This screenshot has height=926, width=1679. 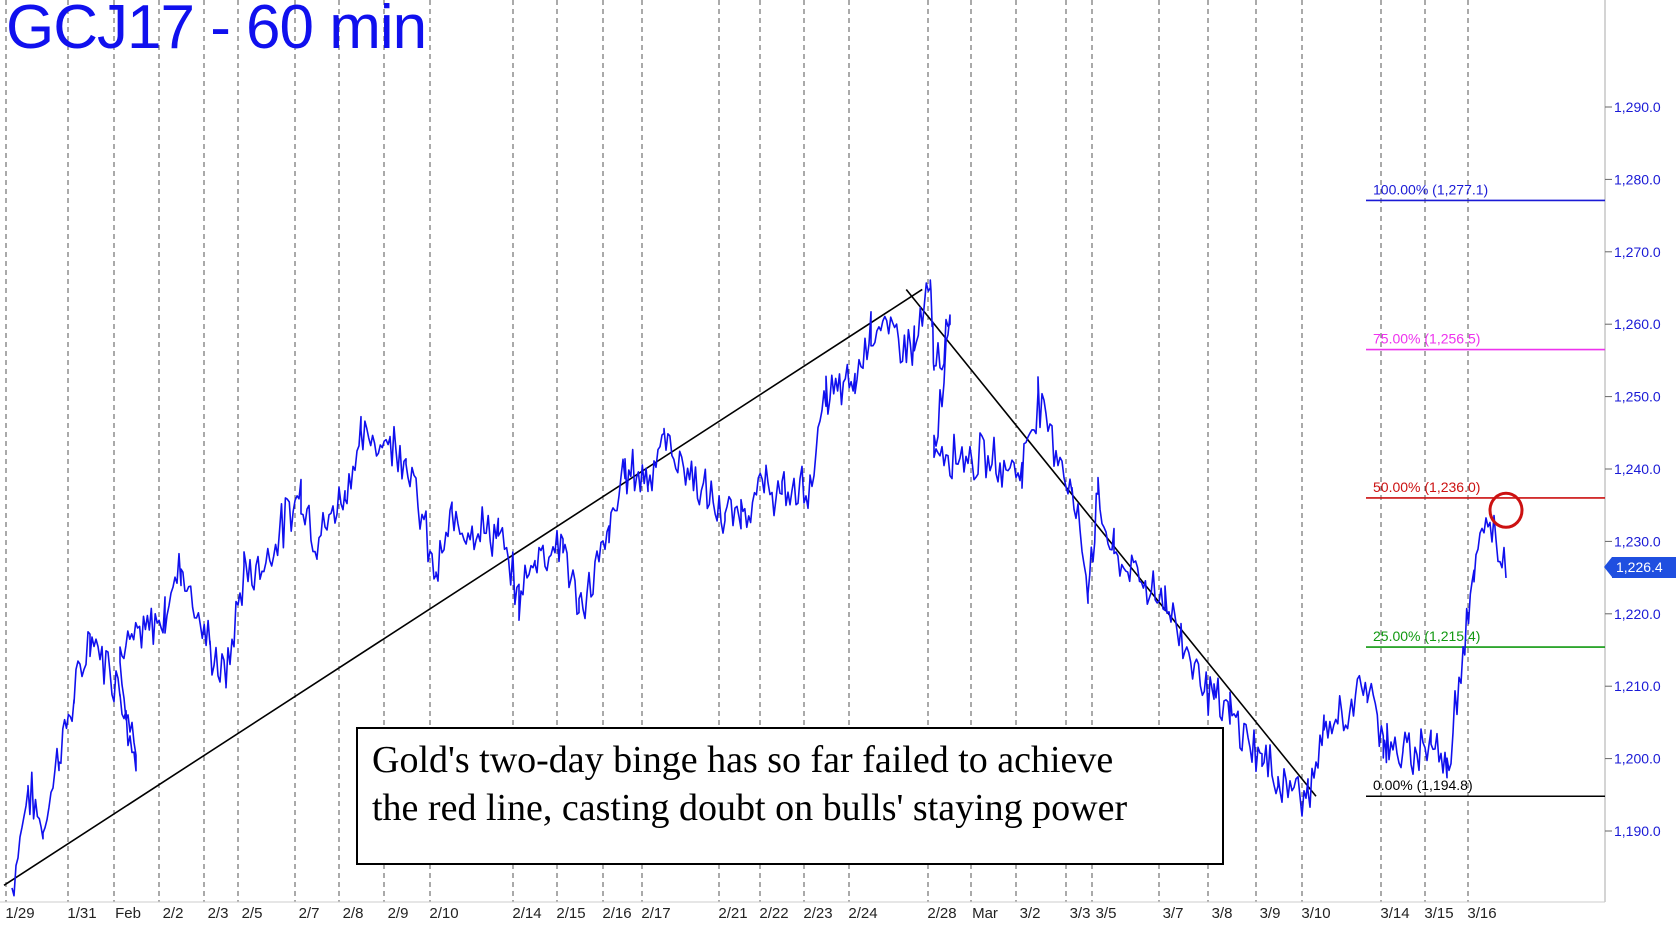 What do you see at coordinates (1637, 107) in the screenshot?
I see `y-tick-label: 1,290.0` at bounding box center [1637, 107].